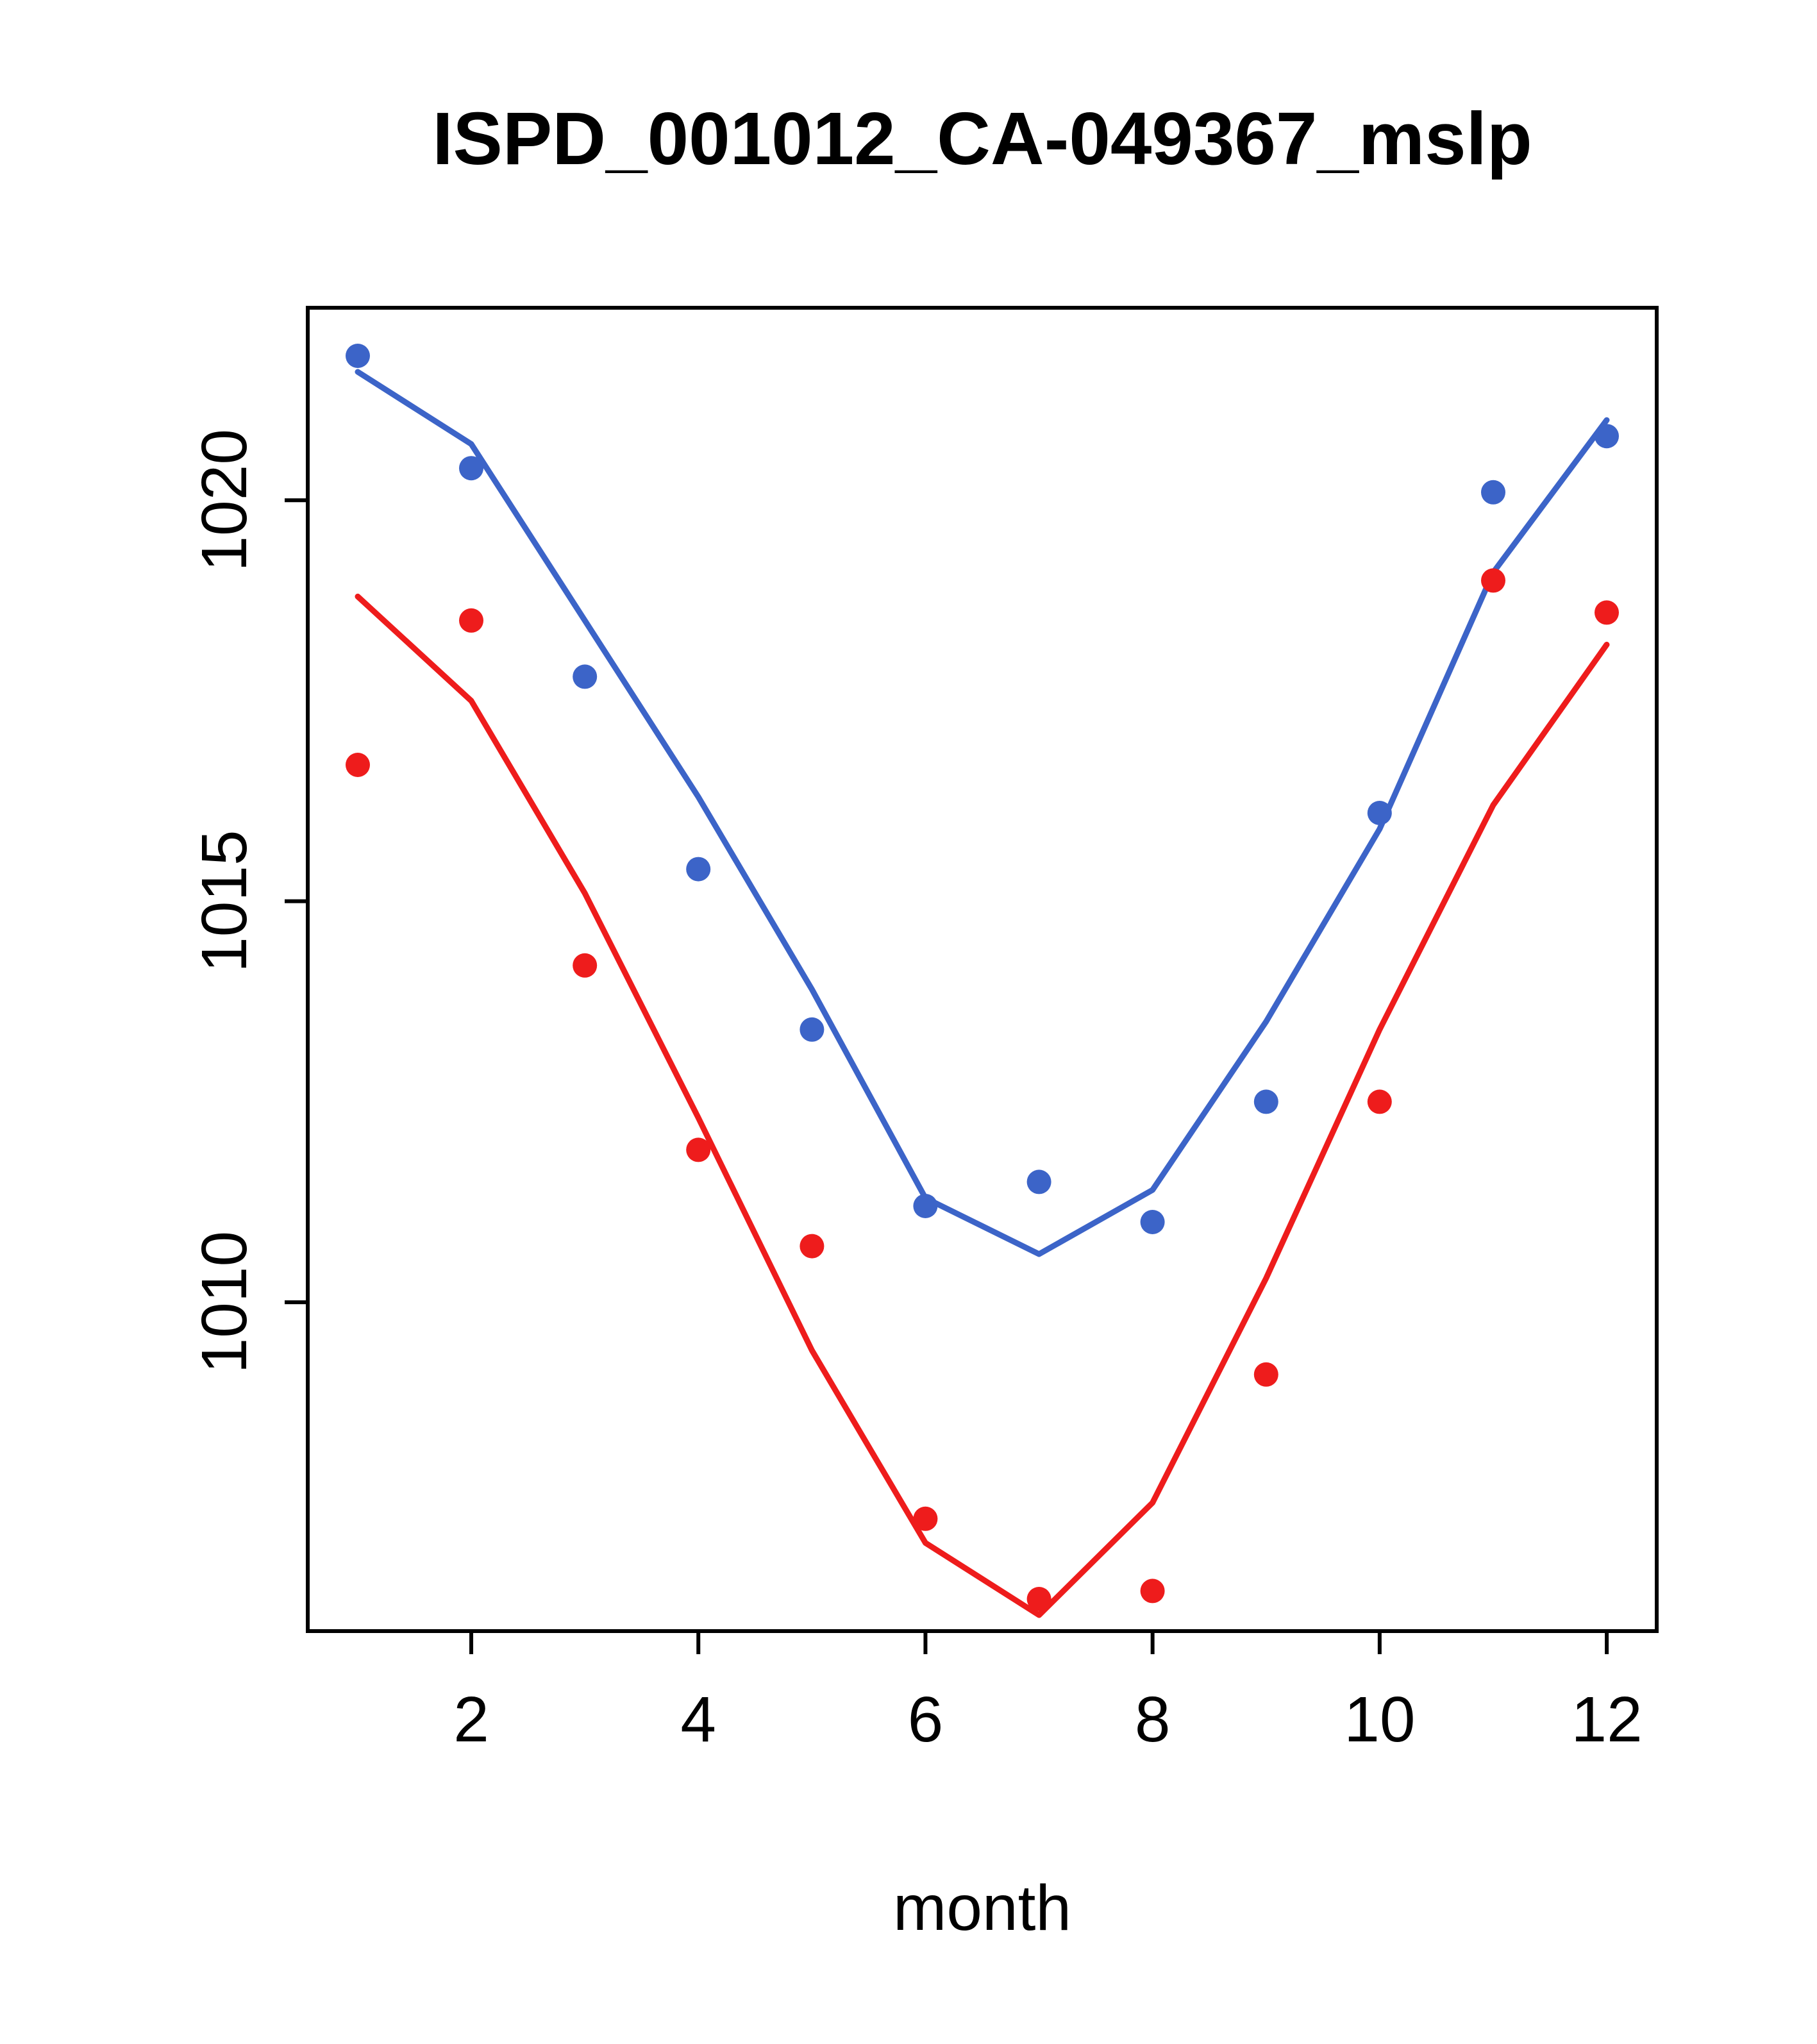 Image resolution: width=1817 pixels, height=2044 pixels. I want to click on y-tick-label: 1015, so click(224, 901).